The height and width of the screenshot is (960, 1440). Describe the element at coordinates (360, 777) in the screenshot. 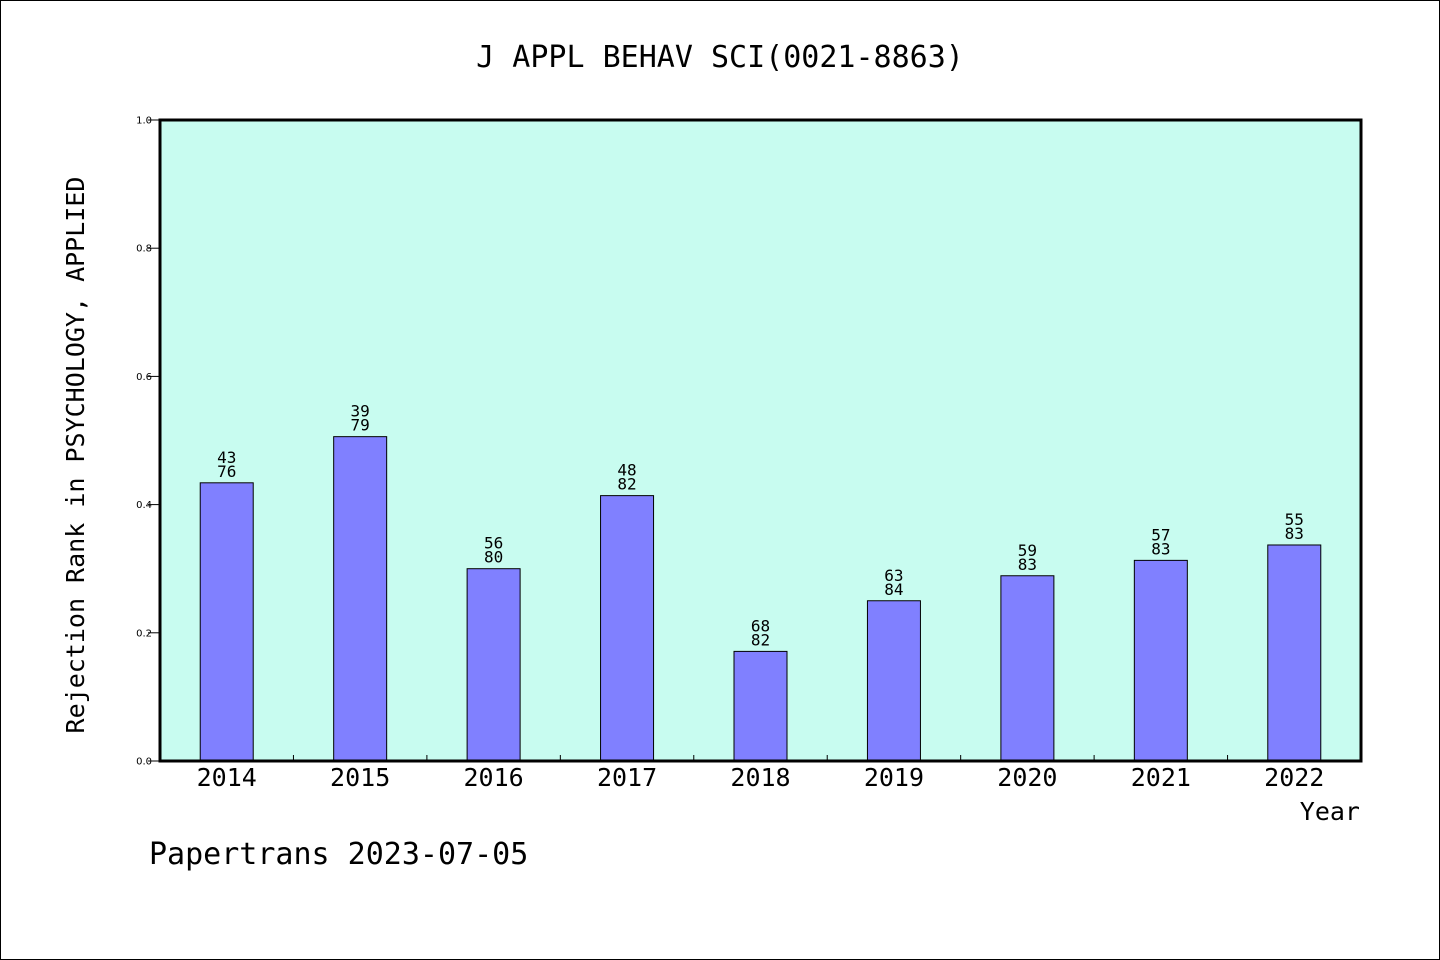

I see `x-tick-label-2015: 2015` at that location.